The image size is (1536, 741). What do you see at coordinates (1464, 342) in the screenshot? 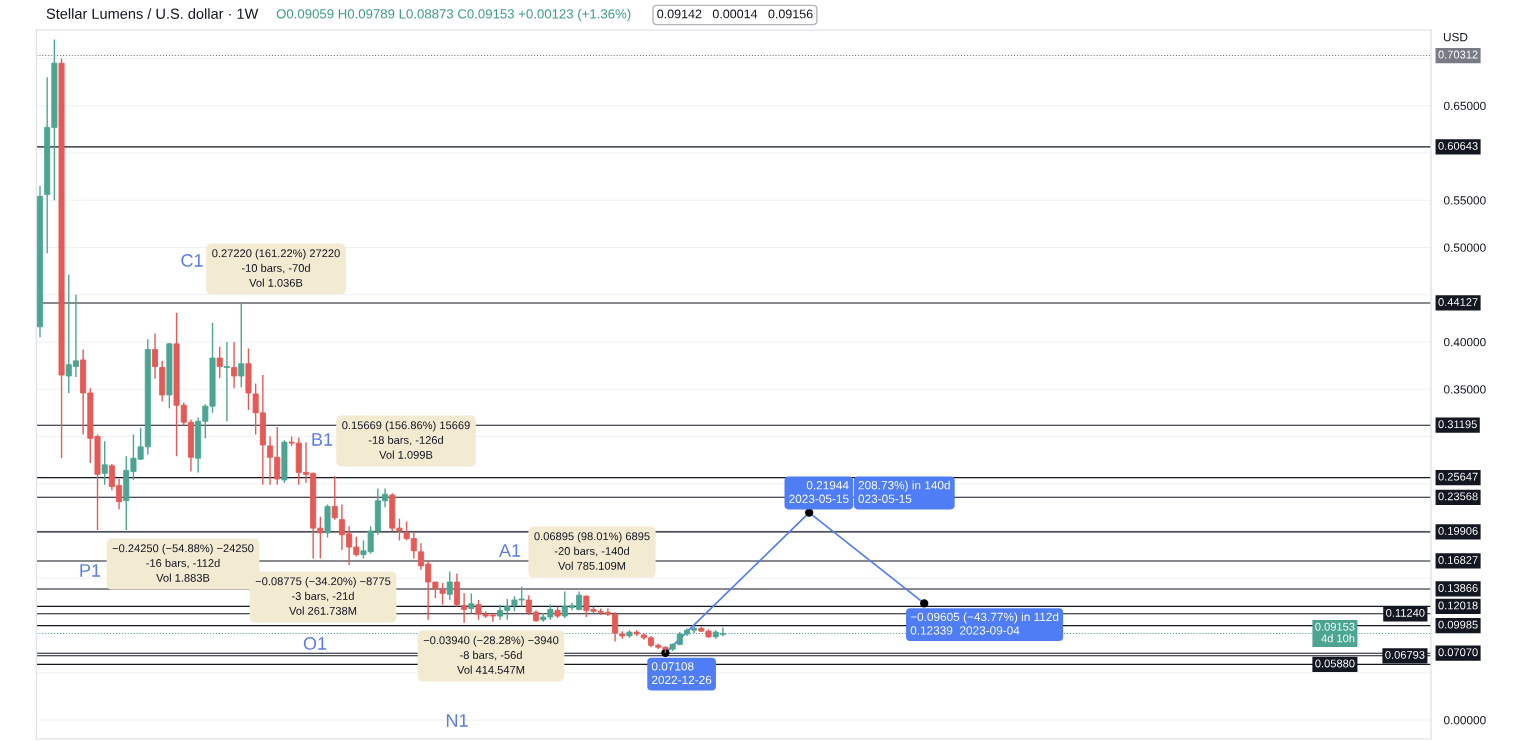
I see `y-tick-label: 0.40000` at bounding box center [1464, 342].